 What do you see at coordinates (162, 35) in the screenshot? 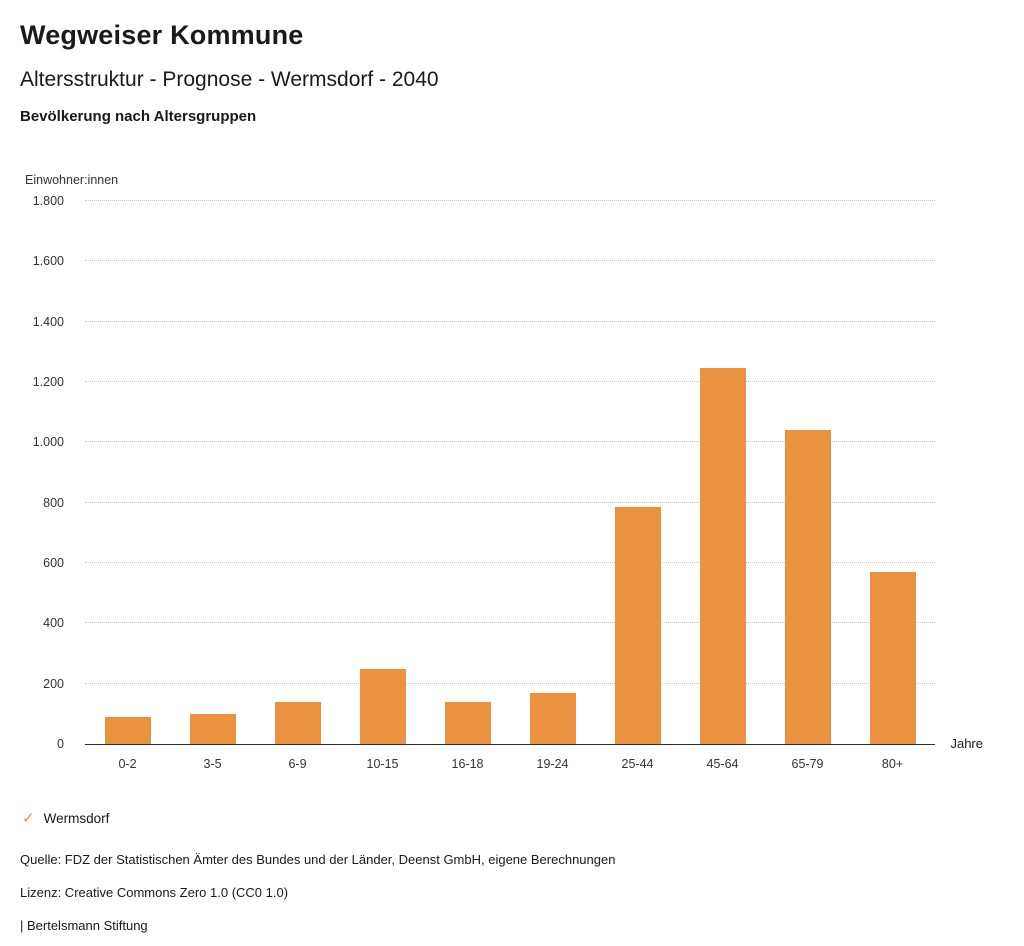
I see `app-title: Wegweiser Kommune` at bounding box center [162, 35].